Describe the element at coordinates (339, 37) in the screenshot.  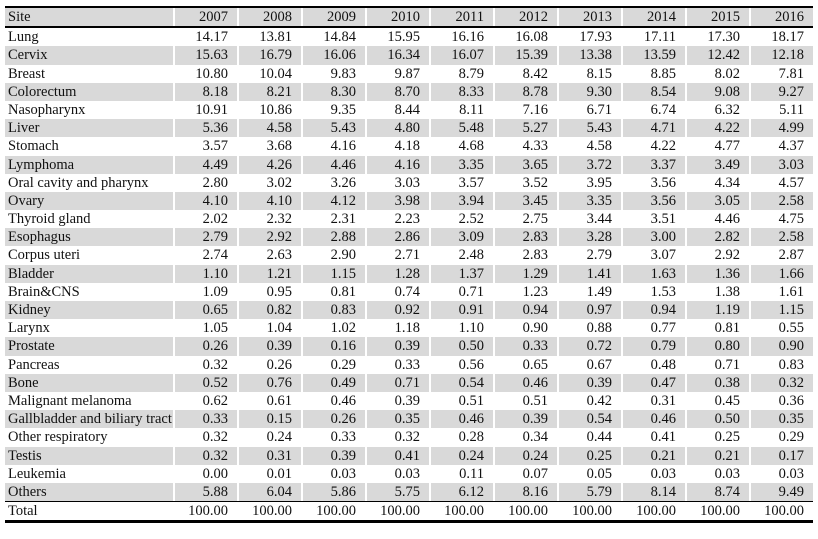
I see `value-cell: 14.84` at that location.